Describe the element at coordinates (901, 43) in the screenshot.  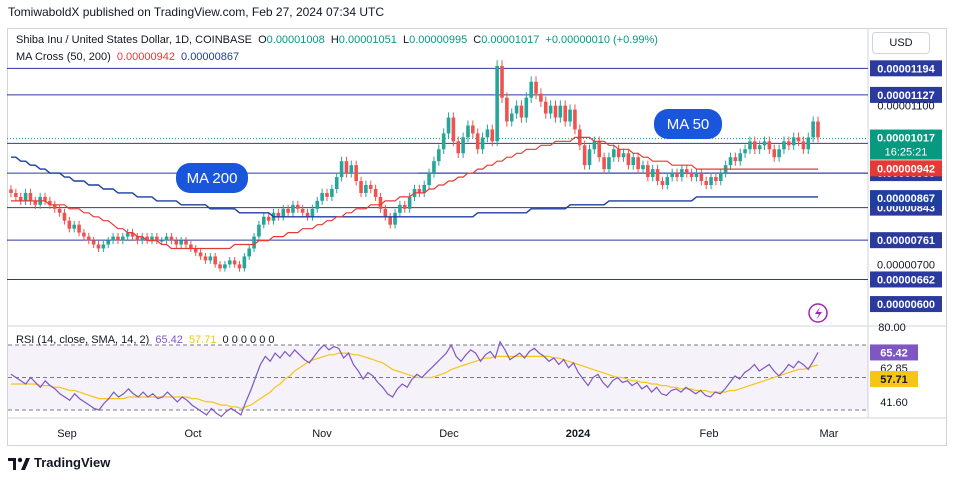
I see `currency-button: USD` at that location.